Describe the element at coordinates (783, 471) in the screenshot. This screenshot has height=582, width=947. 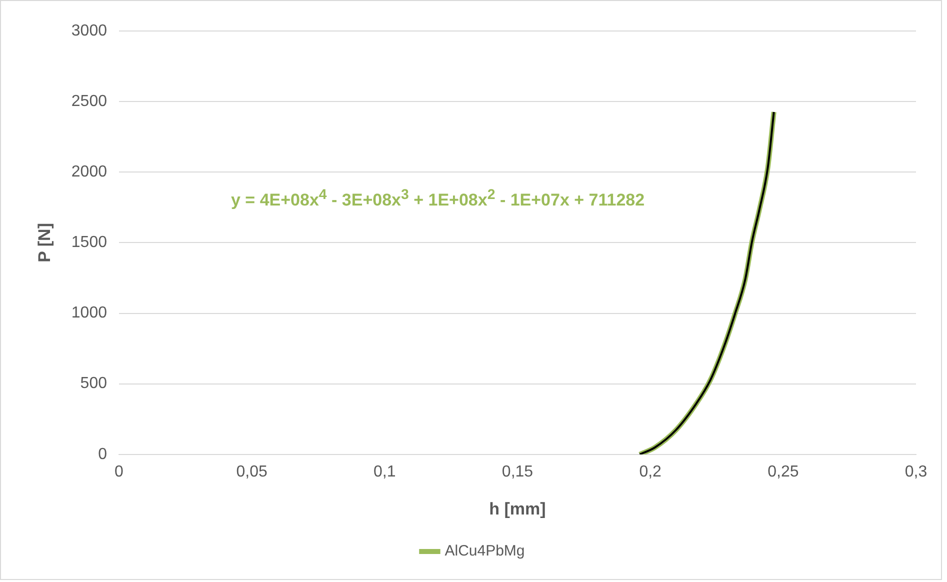
I see `x-tick-label: 0,25` at that location.